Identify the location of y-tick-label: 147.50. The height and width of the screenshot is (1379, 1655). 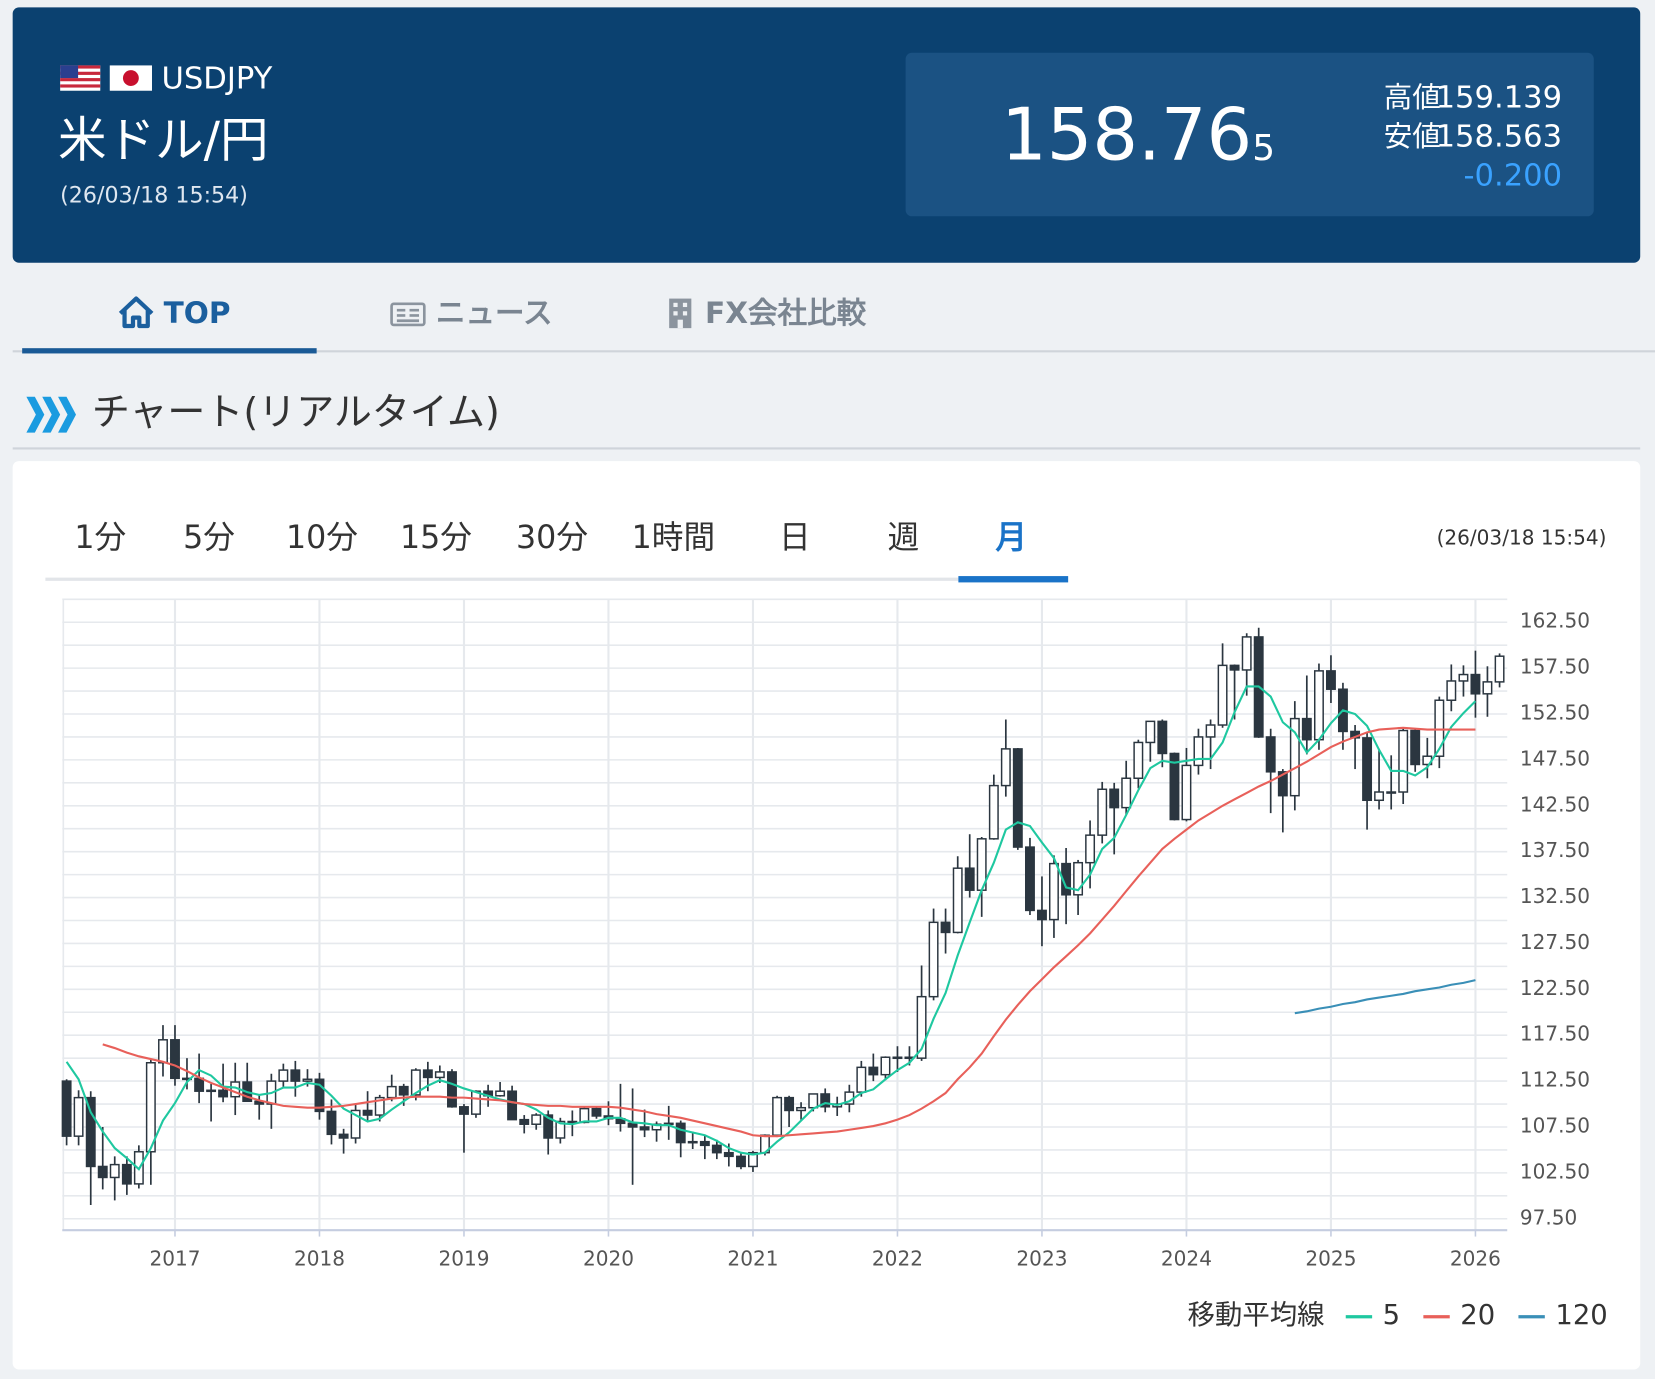
(1555, 758).